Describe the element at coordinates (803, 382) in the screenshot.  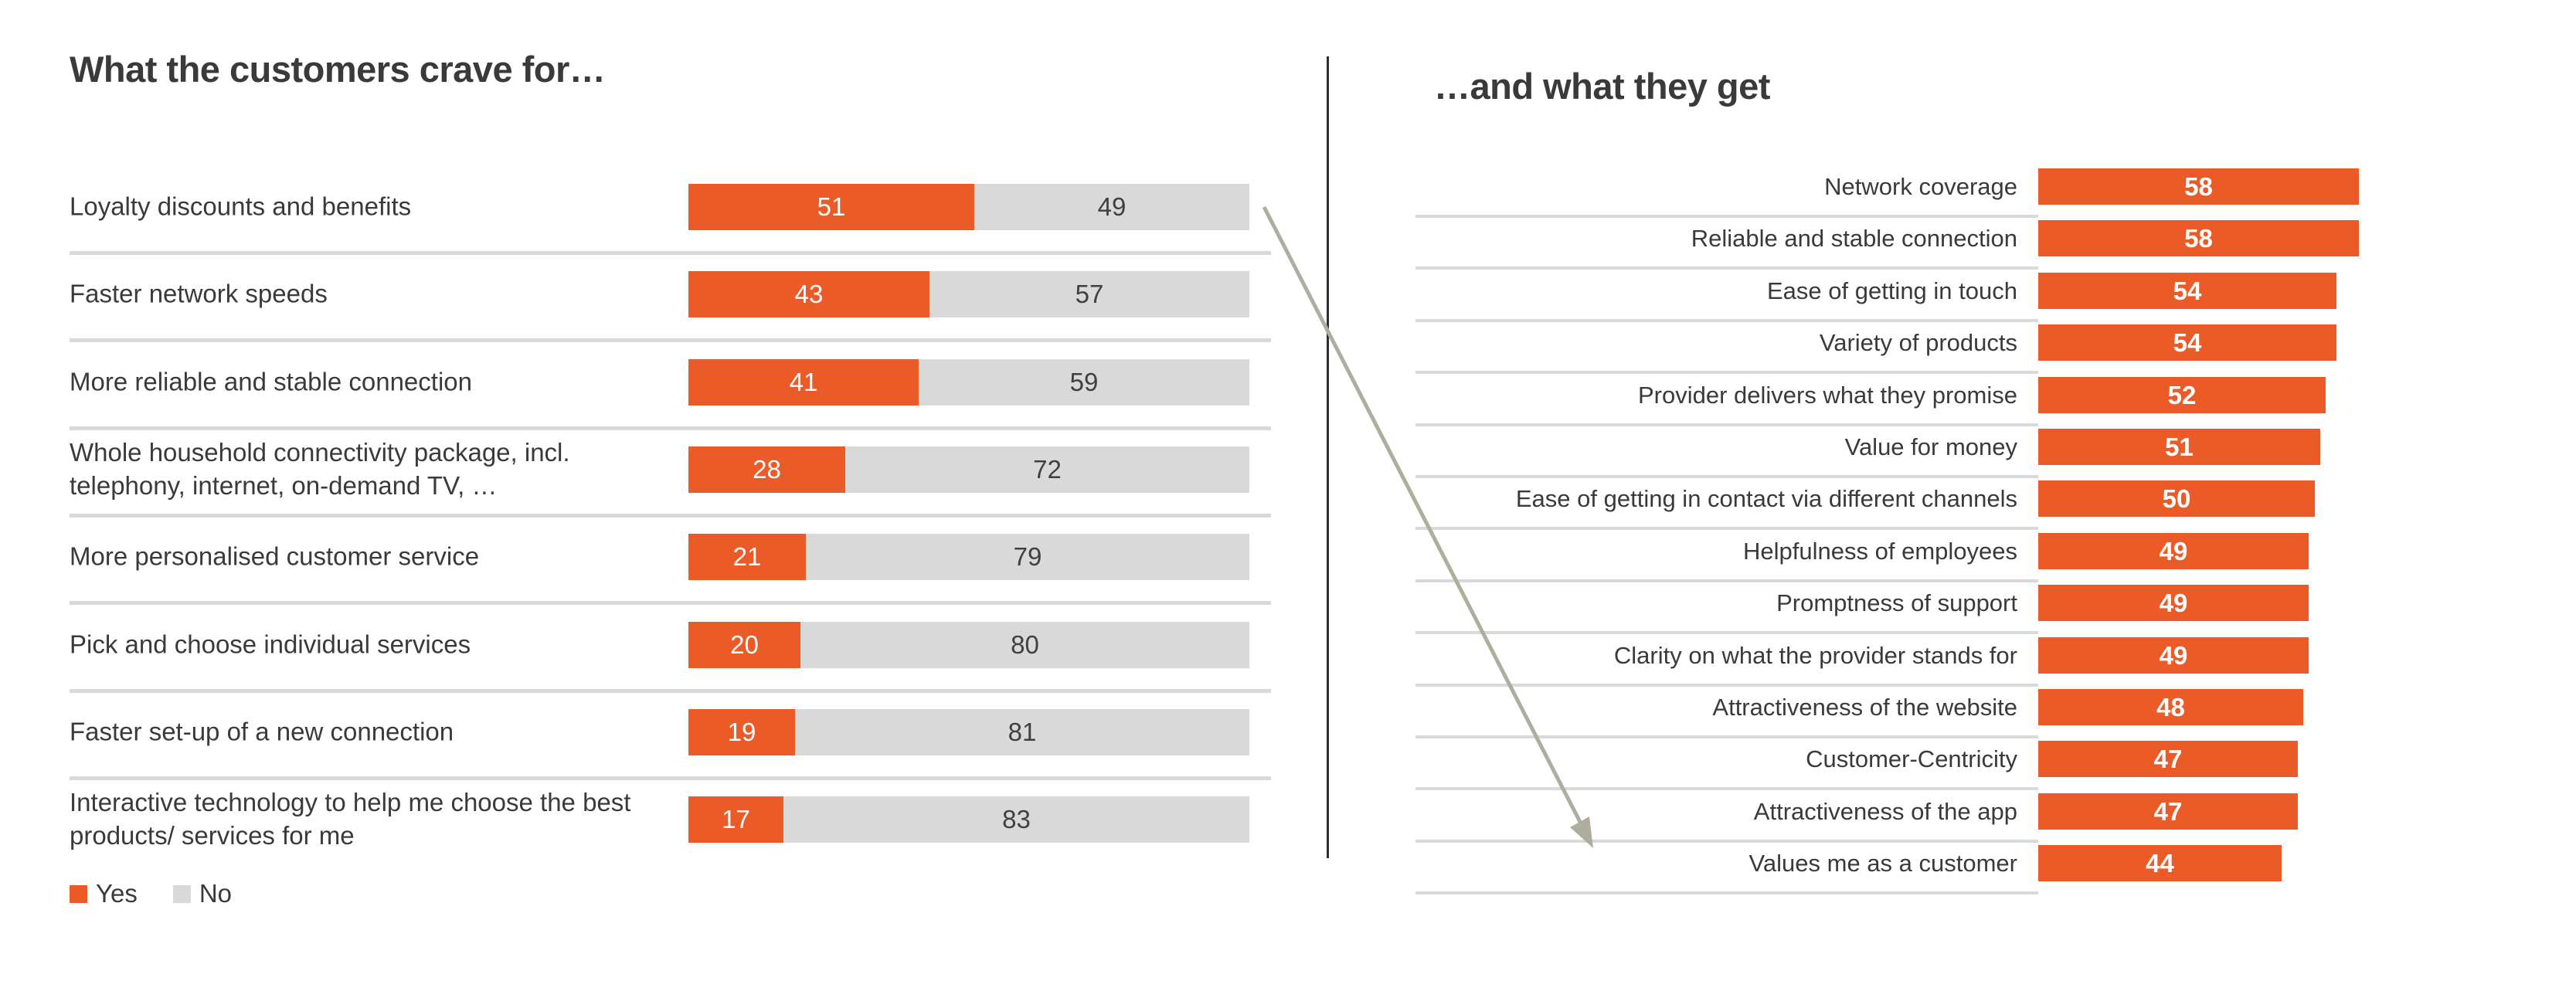
I see `yes-value-label: 41` at that location.